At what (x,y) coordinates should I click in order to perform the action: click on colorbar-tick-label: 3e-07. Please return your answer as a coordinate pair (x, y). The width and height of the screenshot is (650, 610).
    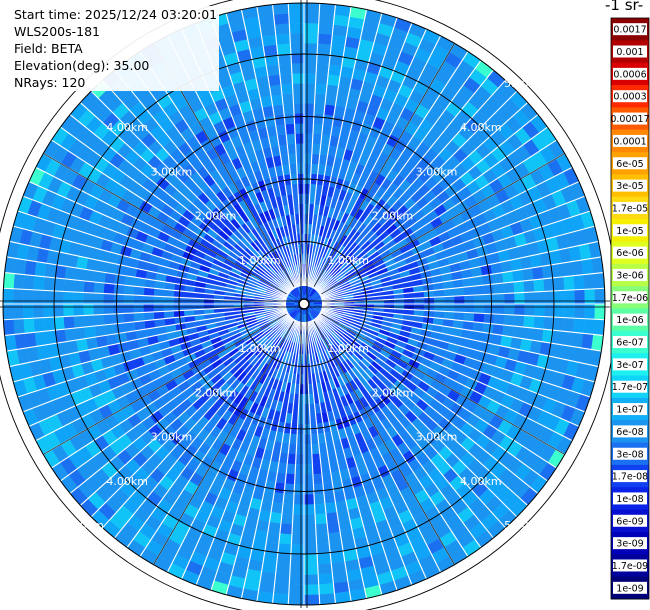
    Looking at the image, I should click on (629, 365).